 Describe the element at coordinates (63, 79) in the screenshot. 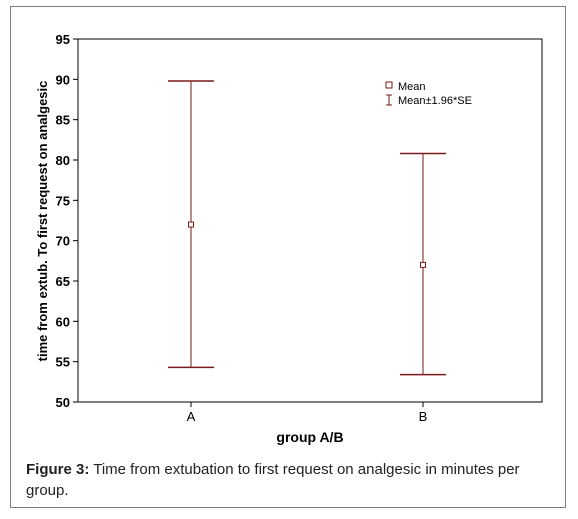

I see `y-tick-label: 90` at that location.